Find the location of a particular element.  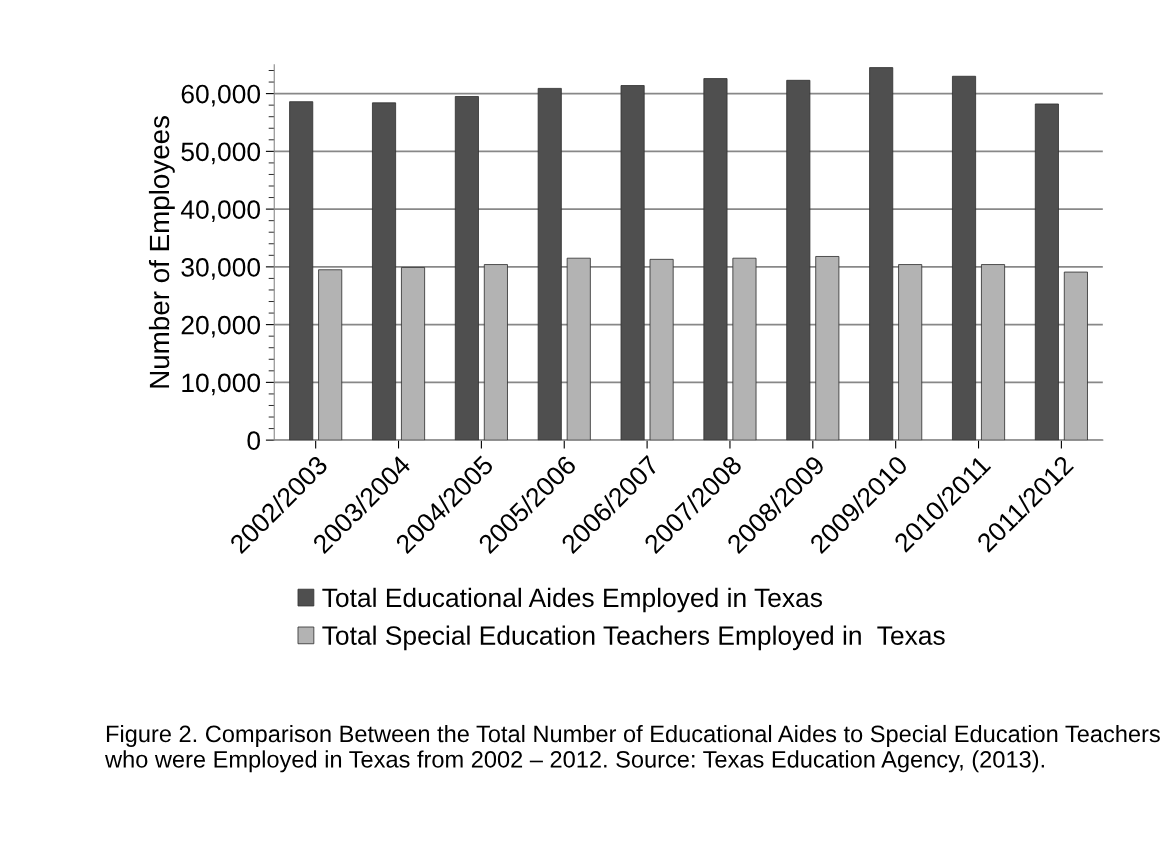

legend-label: Total Special Education Teachers Employed in Texas is located at coordinates (633, 638).